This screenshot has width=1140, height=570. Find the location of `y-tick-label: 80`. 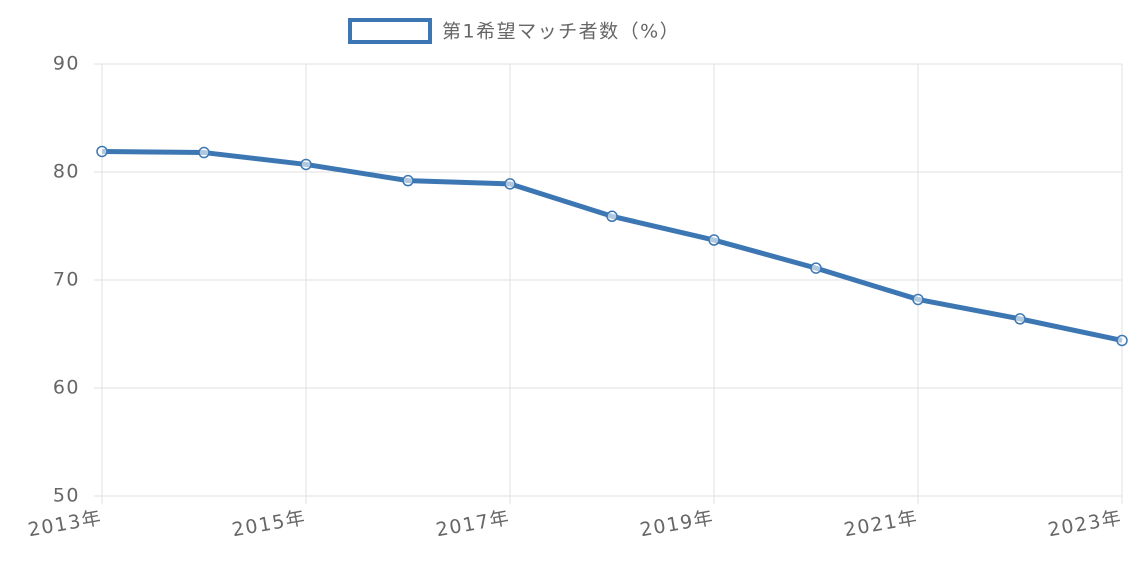

y-tick-label: 80 is located at coordinates (66, 172).